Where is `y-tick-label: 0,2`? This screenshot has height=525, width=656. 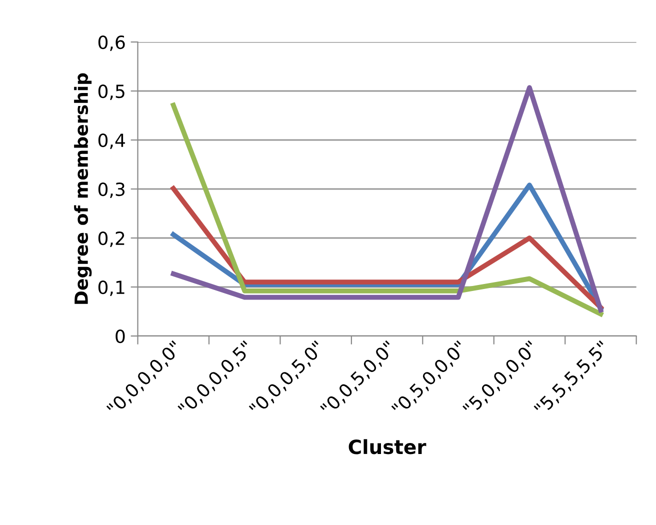
y-tick-label: 0,2 is located at coordinates (111, 239).